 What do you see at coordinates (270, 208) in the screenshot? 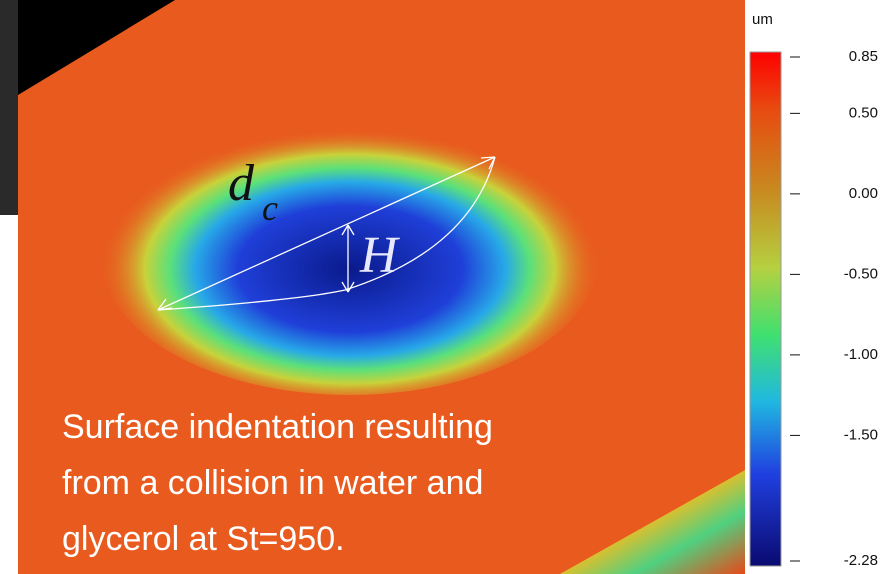
I see `diameter-subscript: c` at bounding box center [270, 208].